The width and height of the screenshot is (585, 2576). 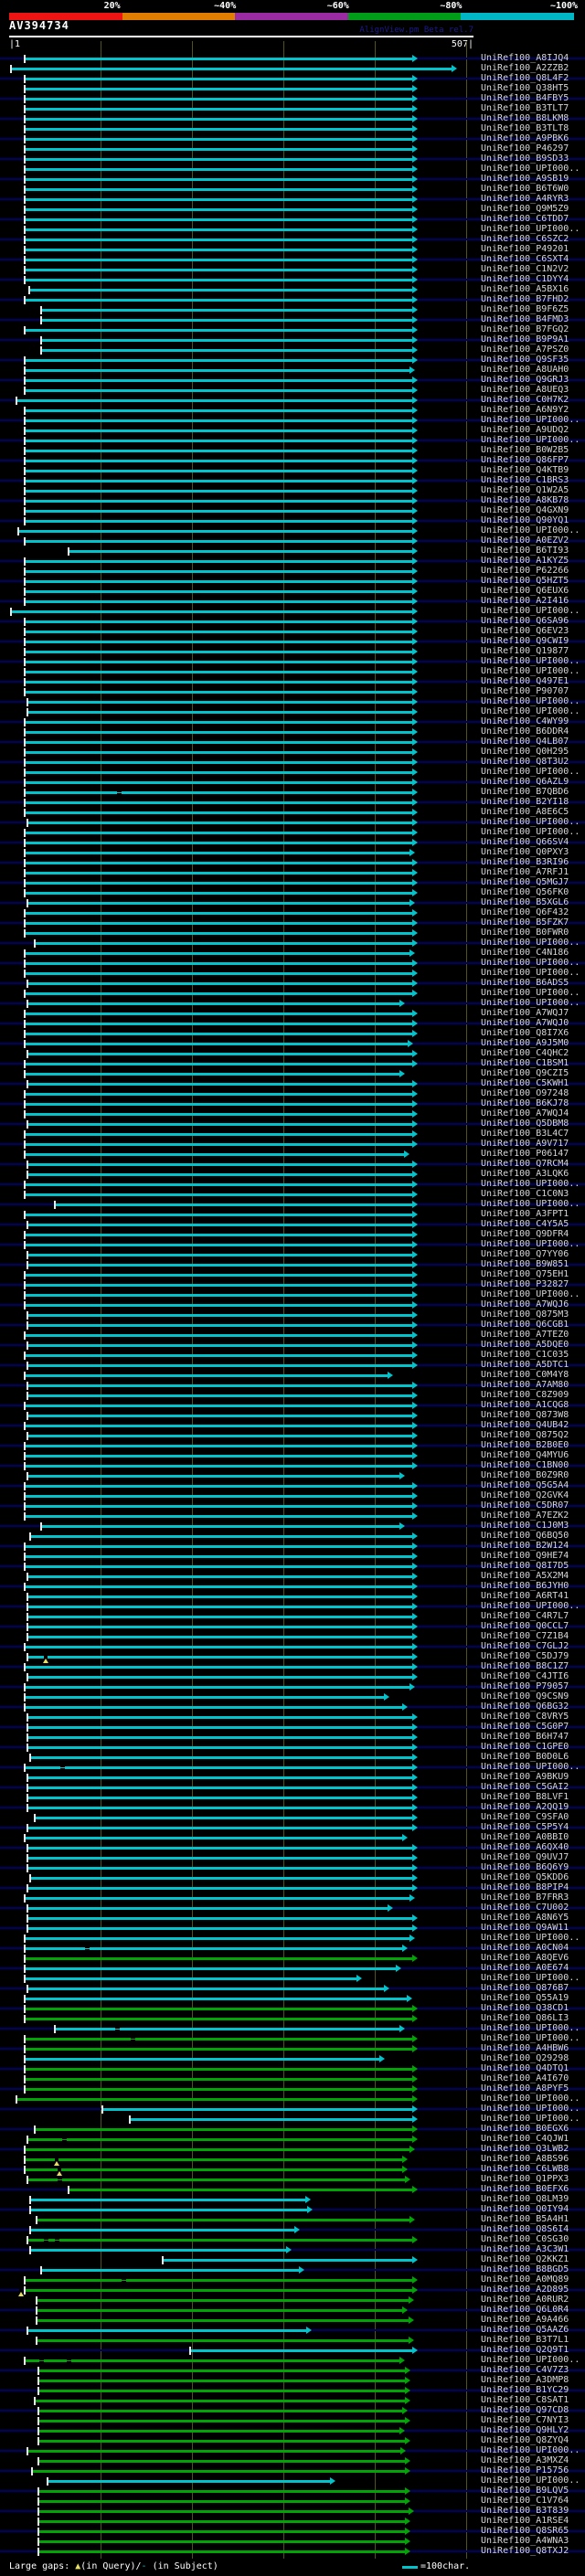 What do you see at coordinates (525, 691) in the screenshot?
I see `hit-label: UniRef100_P90707` at bounding box center [525, 691].